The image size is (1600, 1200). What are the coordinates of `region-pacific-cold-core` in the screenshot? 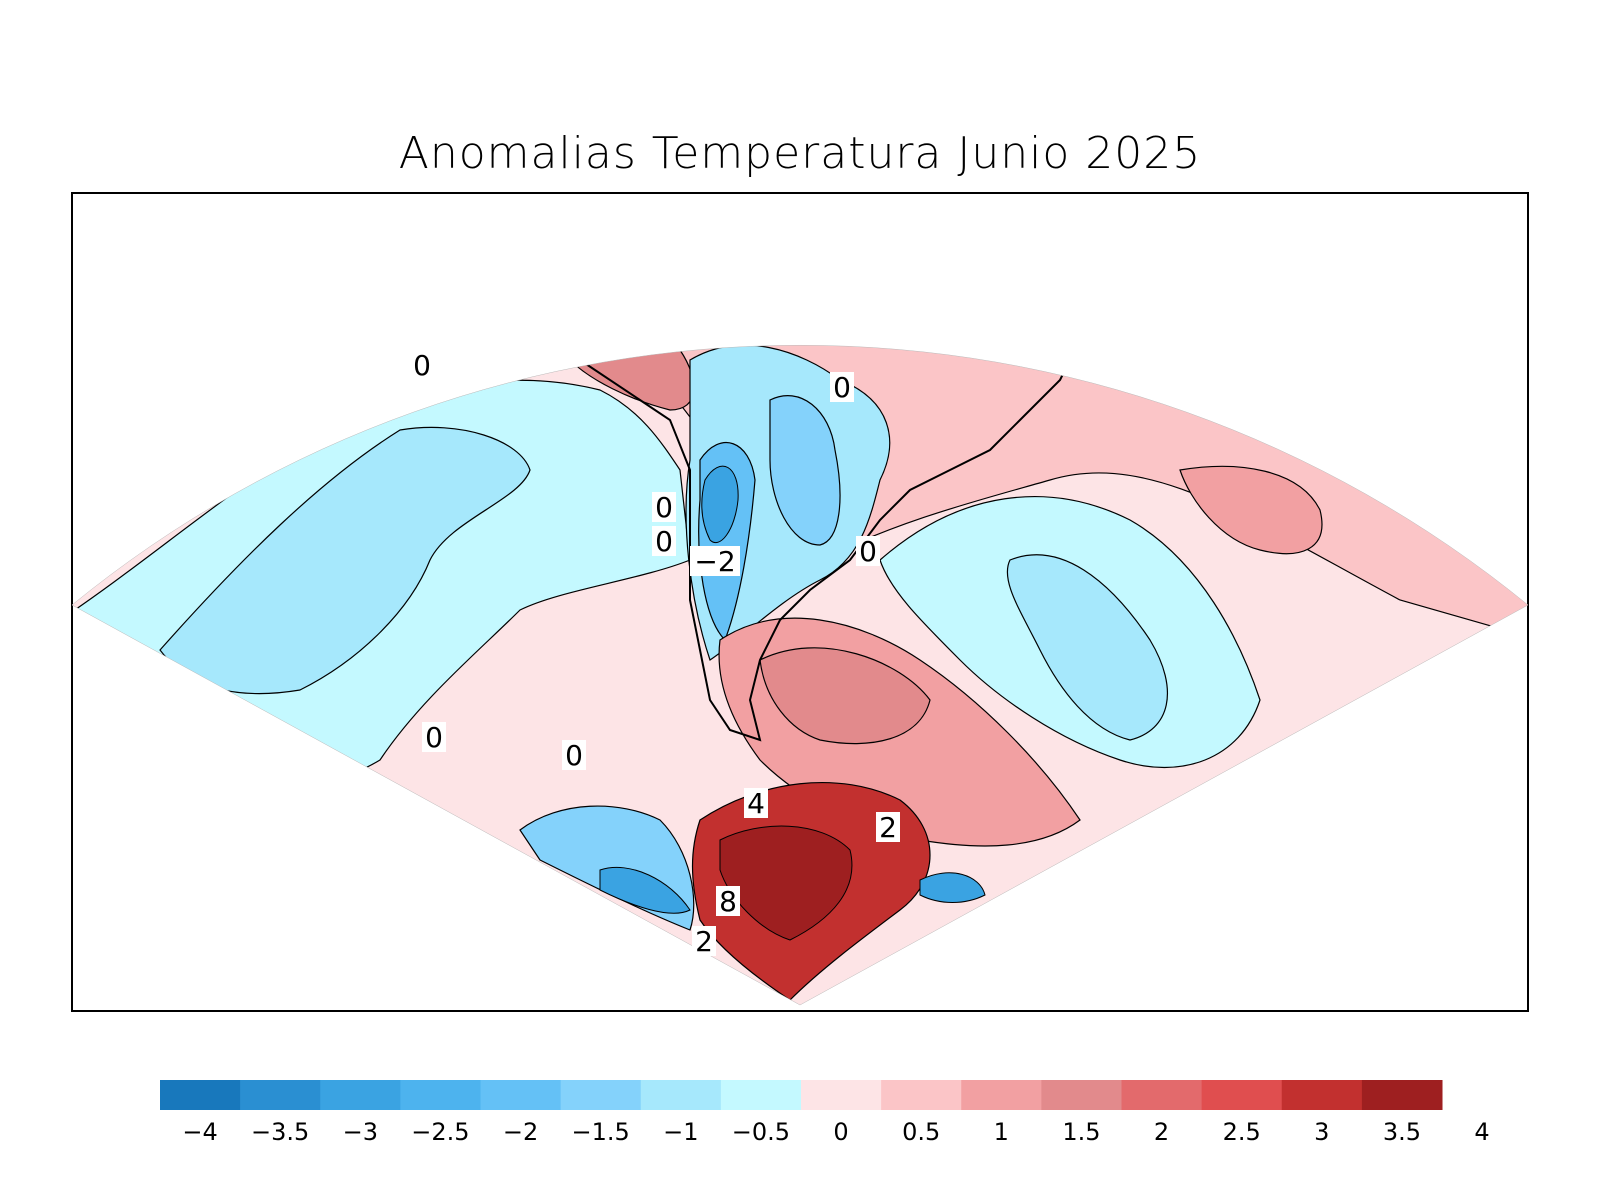 It's located at (345, 560).